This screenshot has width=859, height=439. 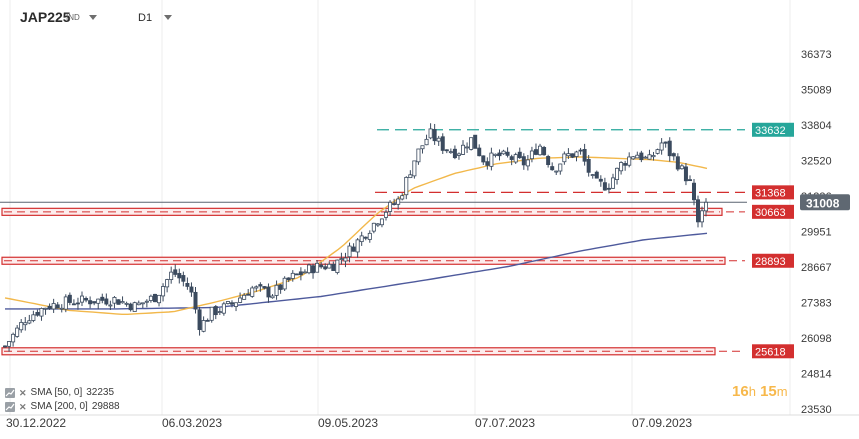 I want to click on current-price-badge, so click(x=825, y=202).